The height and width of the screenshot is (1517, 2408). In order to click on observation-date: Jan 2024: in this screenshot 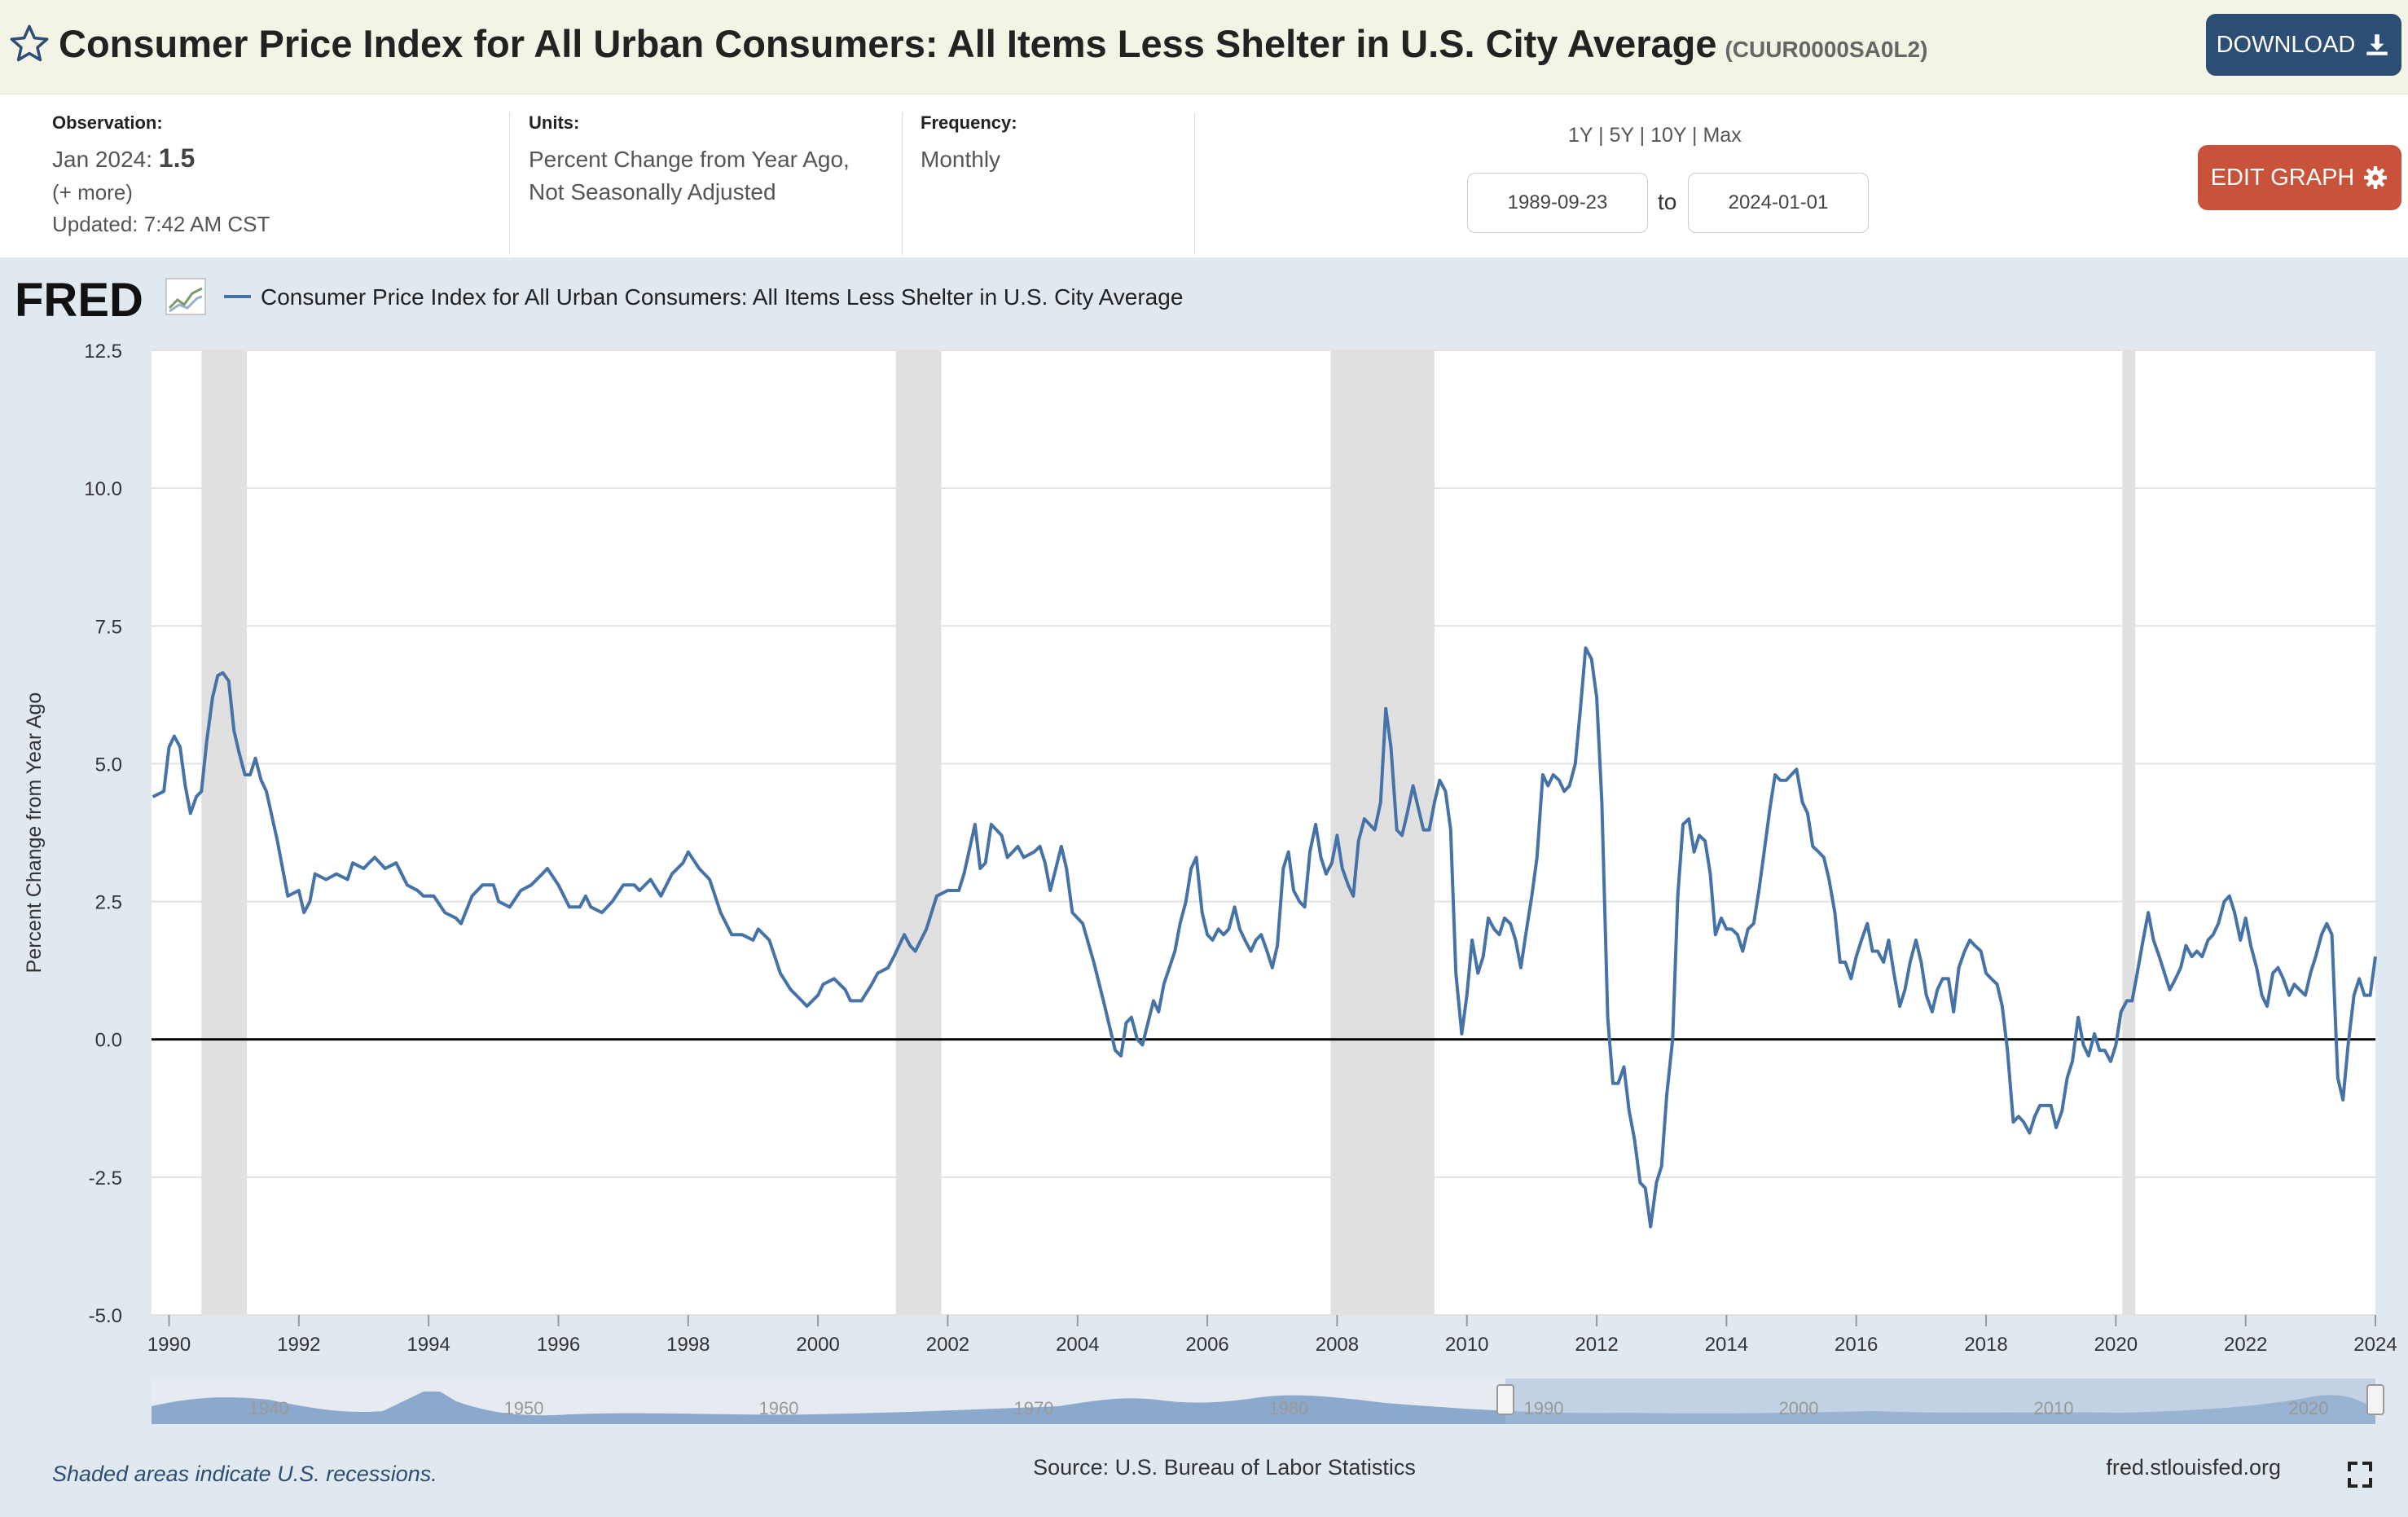, I will do `click(102, 159)`.